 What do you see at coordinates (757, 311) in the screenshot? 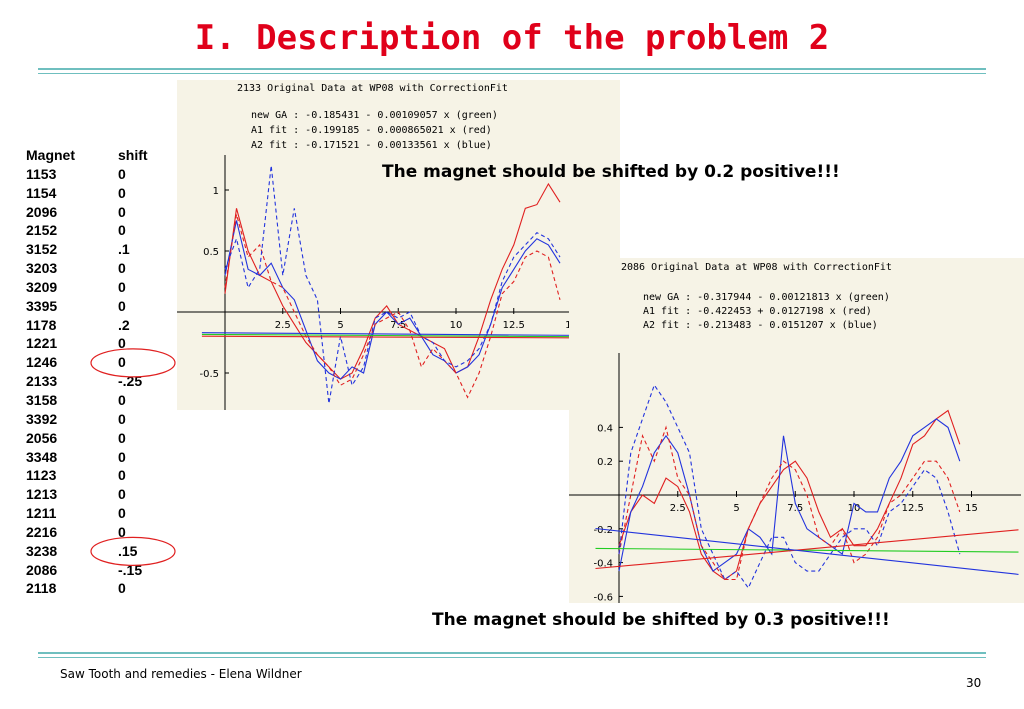
I see `plot-2086-fit-a1: A1 fit : -0.422453 + 0.0127198 x (red)` at bounding box center [757, 311].